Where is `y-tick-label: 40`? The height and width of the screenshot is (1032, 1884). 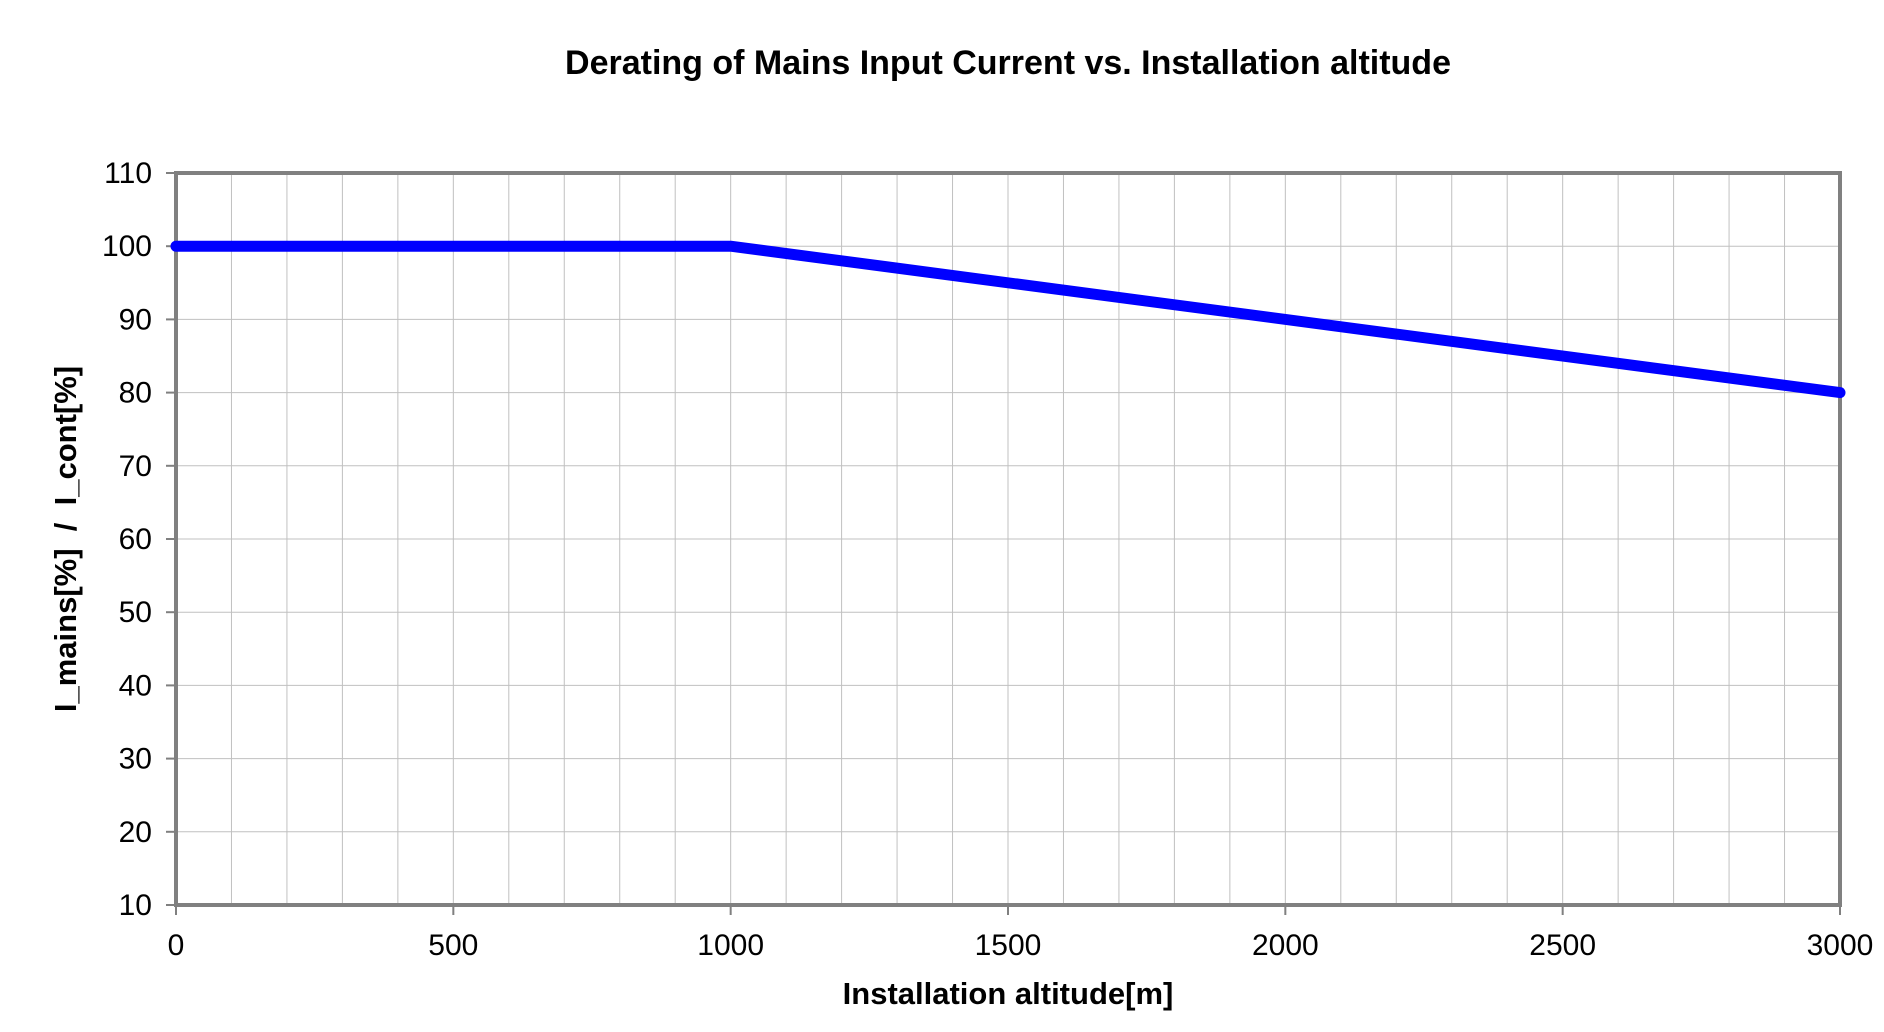
y-tick-label: 40 is located at coordinates (135, 685).